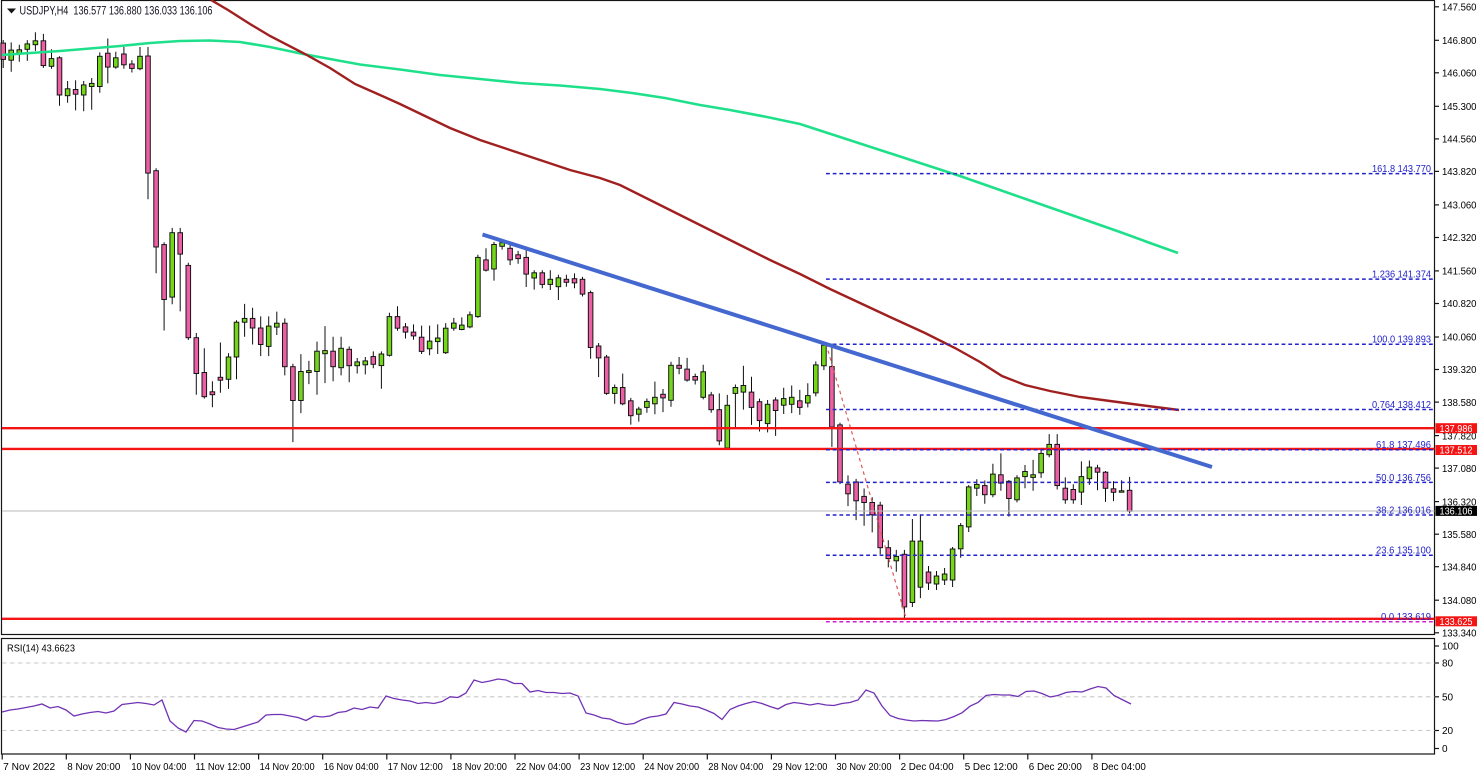  Describe the element at coordinates (1119, 767) in the screenshot. I see `svg-text: 8 Dec 04:00` at that location.